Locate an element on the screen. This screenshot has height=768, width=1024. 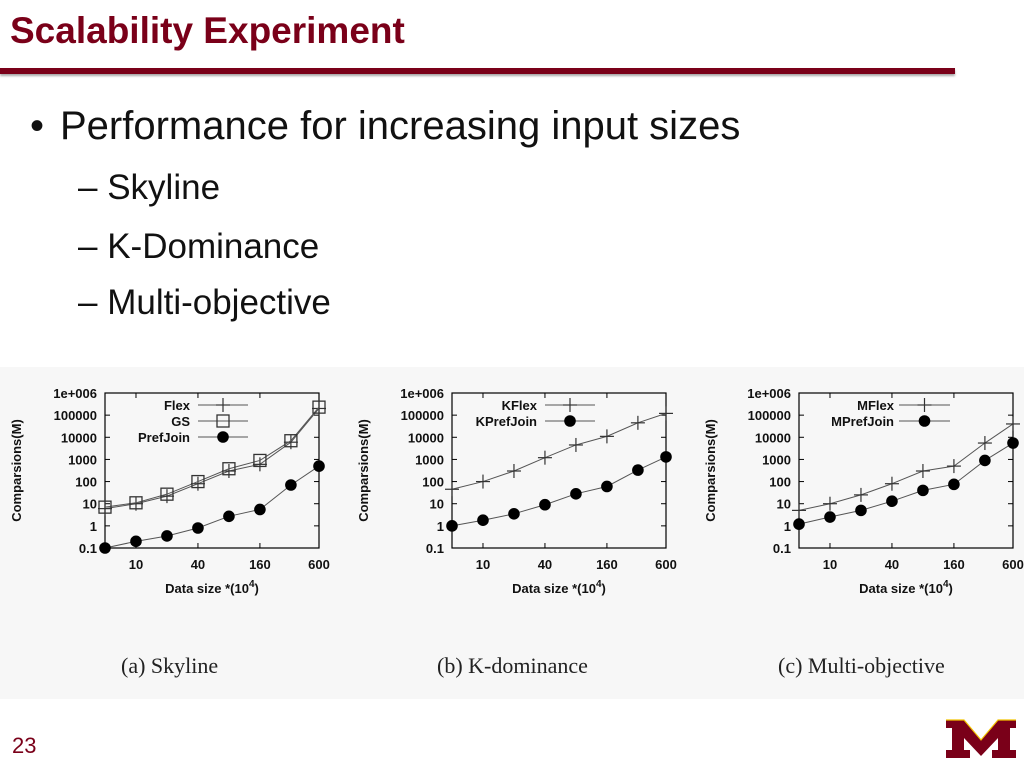
legend-label: GS is located at coordinates (180, 421).